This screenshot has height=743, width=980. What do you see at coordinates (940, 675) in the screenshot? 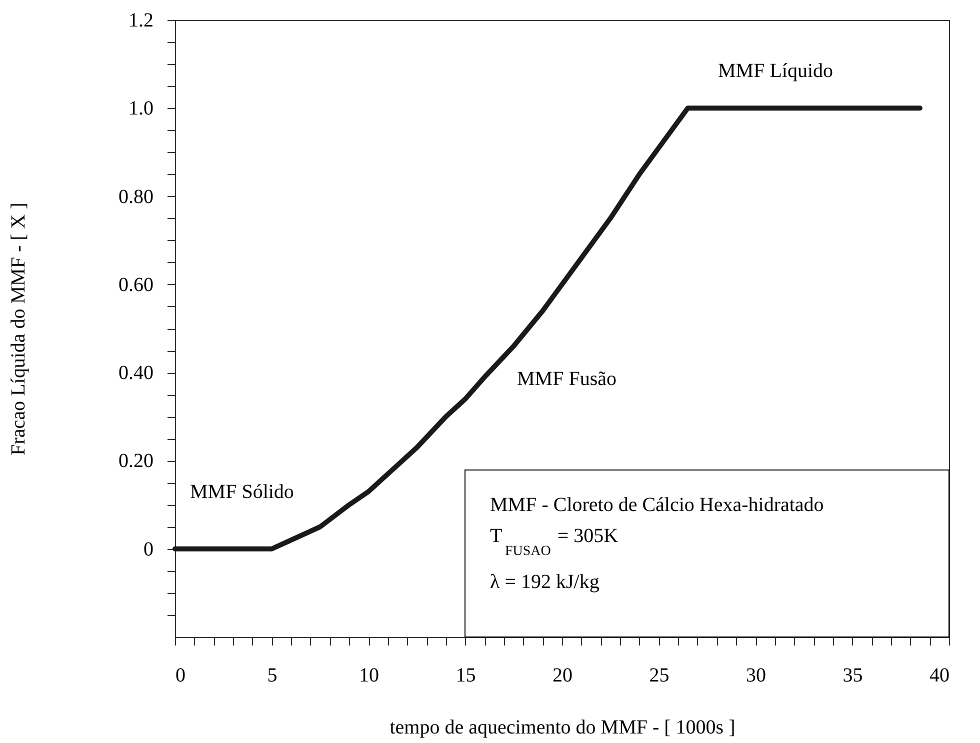
I see `x-tick-label: 40` at bounding box center [940, 675].